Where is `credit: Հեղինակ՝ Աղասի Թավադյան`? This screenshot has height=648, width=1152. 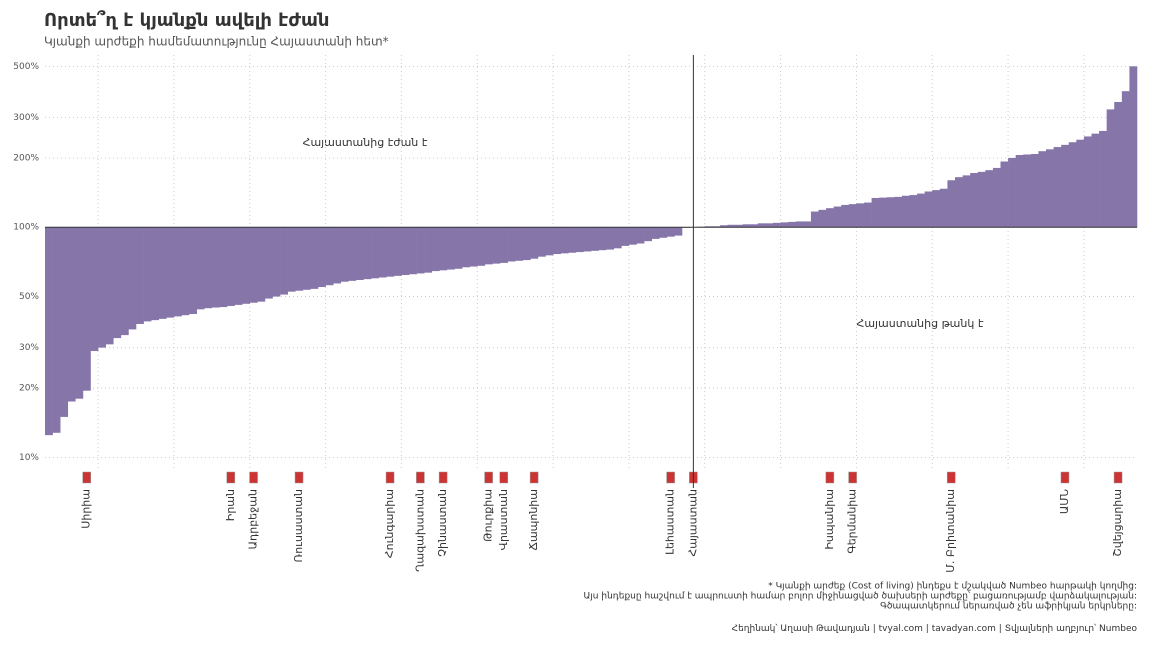 credit: Հեղինակ՝ Աղասի Թավադյան is located at coordinates (801, 628).